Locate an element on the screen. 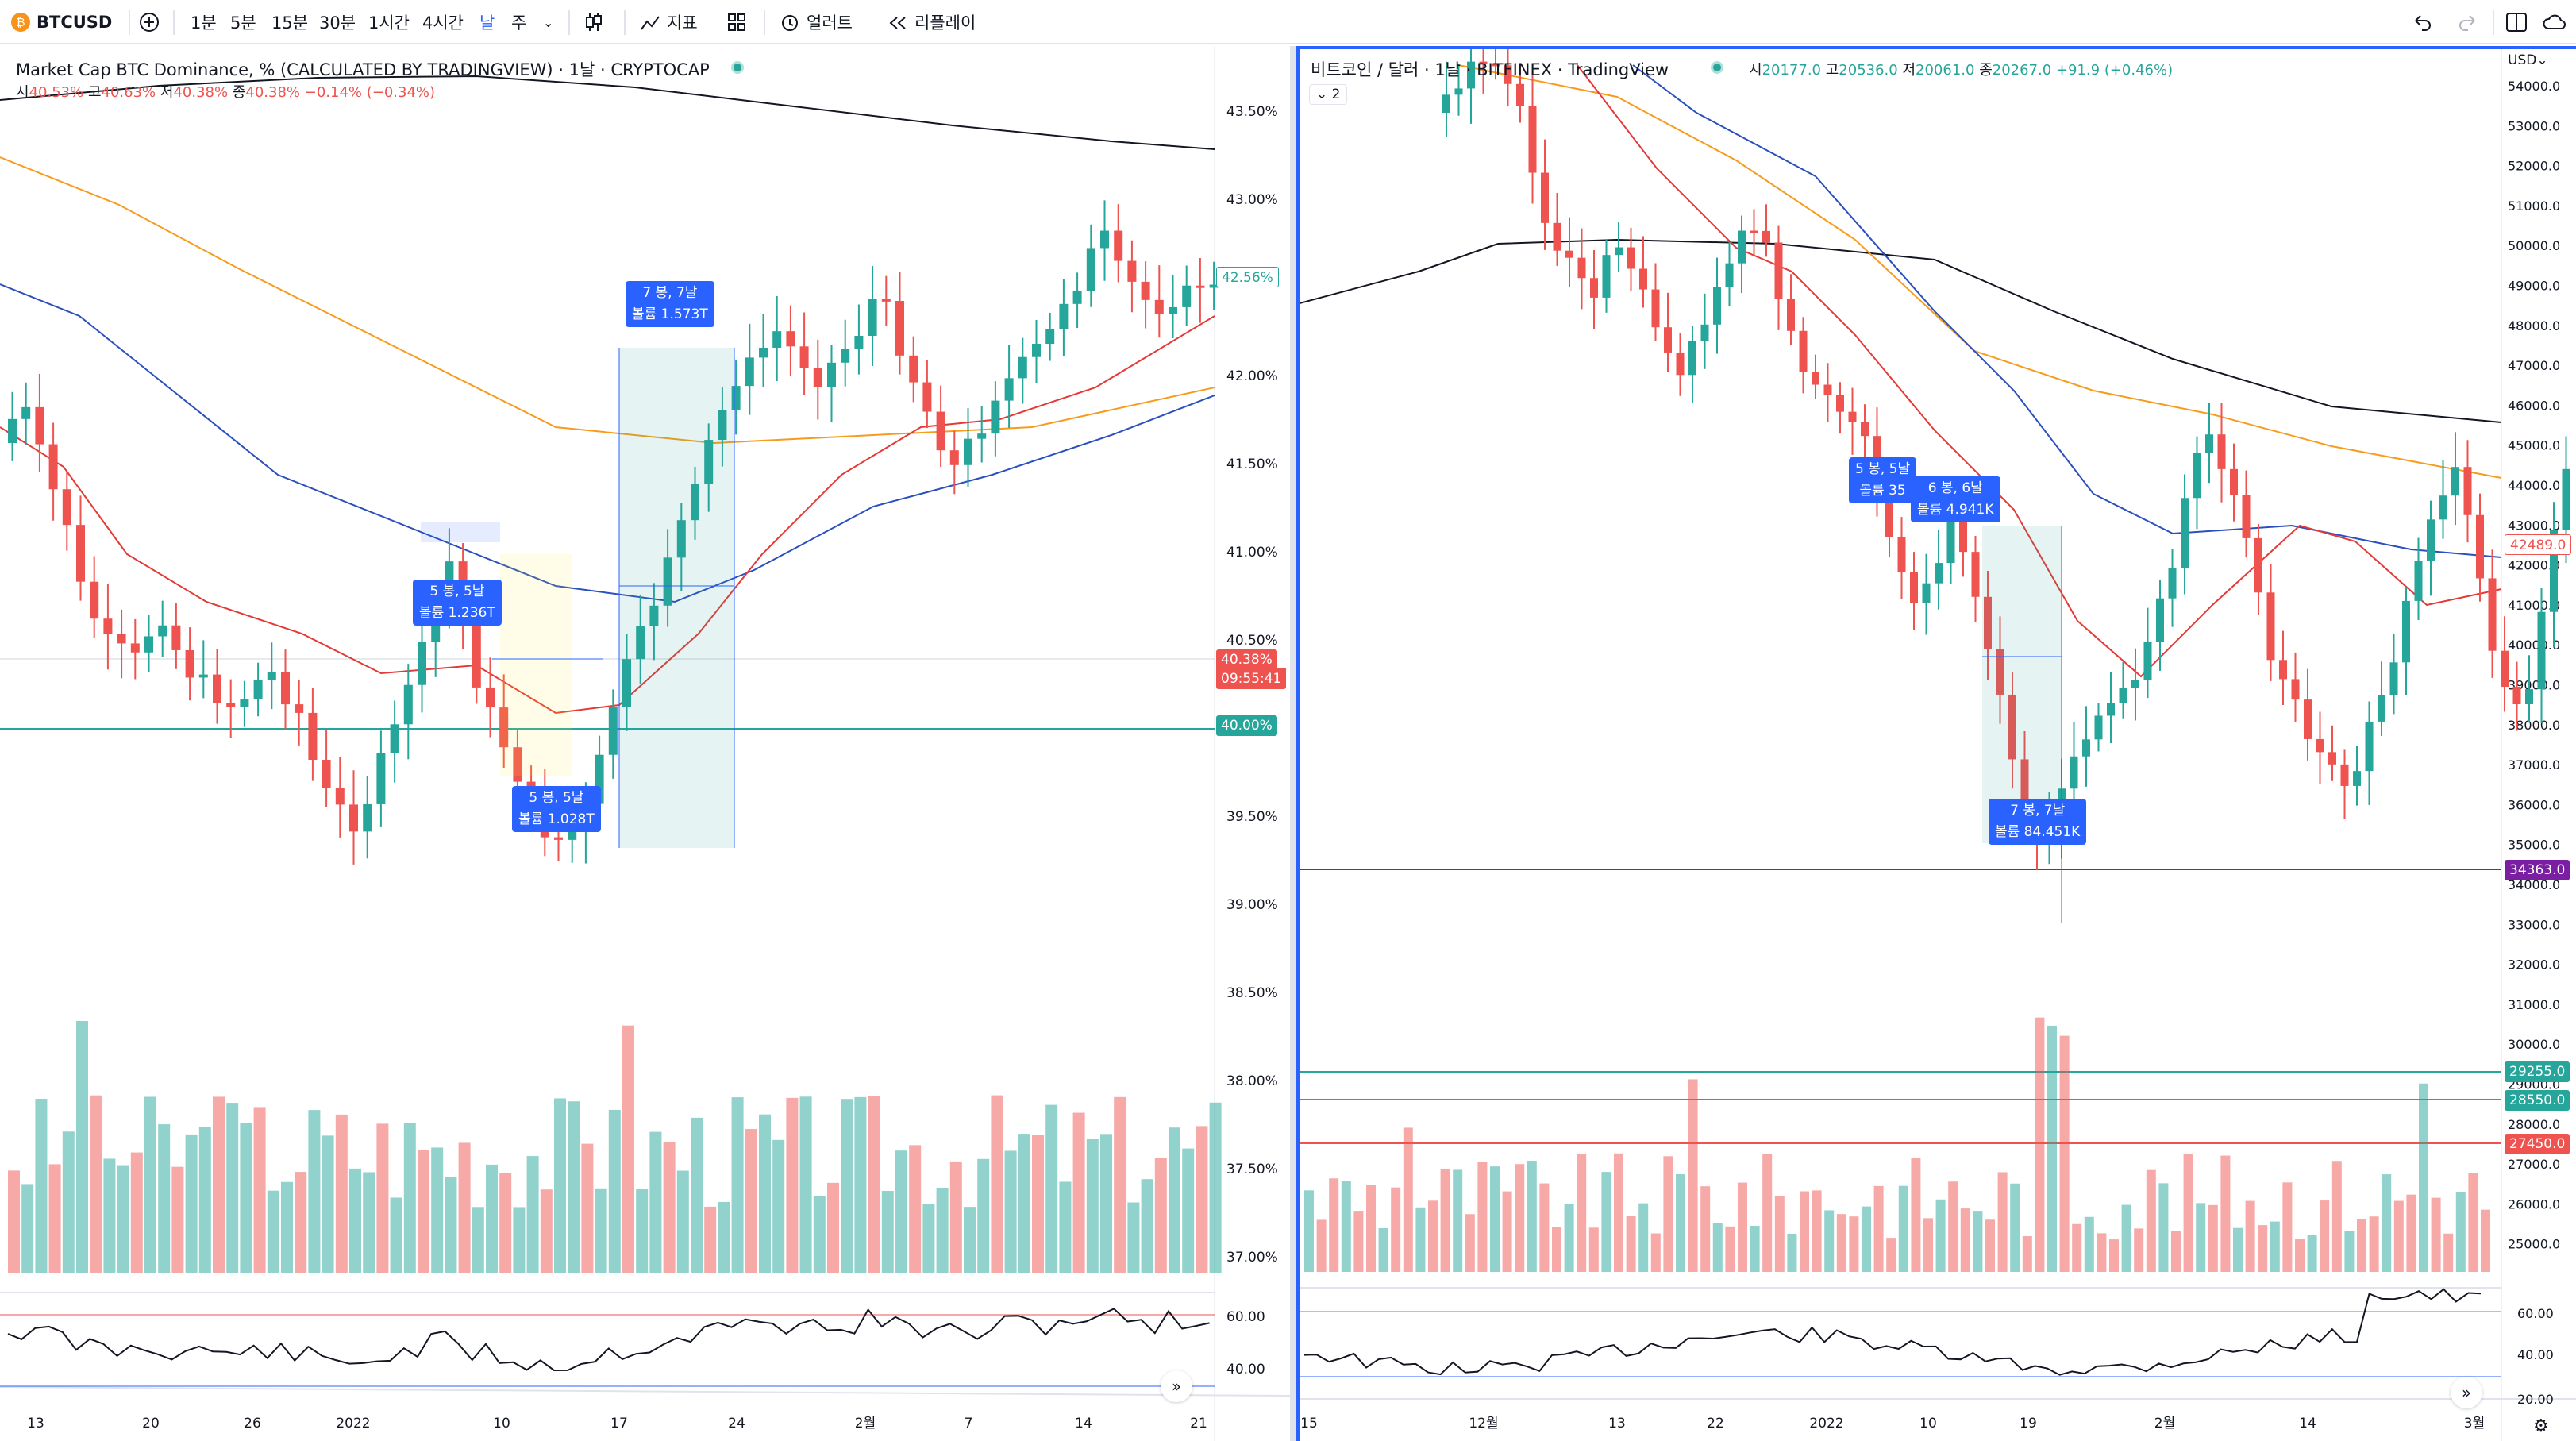 The image size is (2576, 1441). candle-style-icon is located at coordinates (594, 22).